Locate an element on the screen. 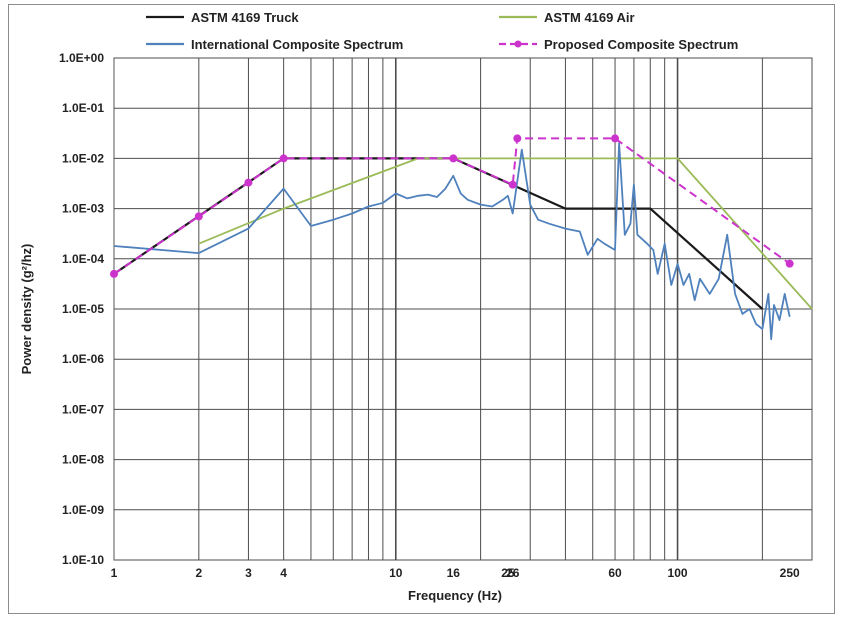  y-tick-label: 1.0E-09 is located at coordinates (83, 510).